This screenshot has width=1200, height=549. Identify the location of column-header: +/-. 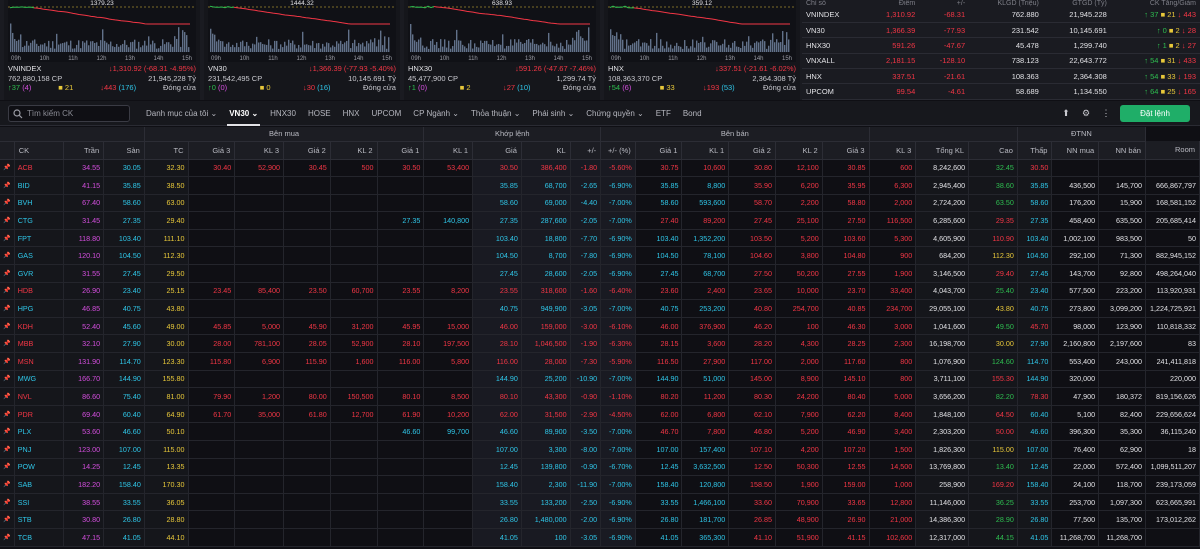
(586, 150).